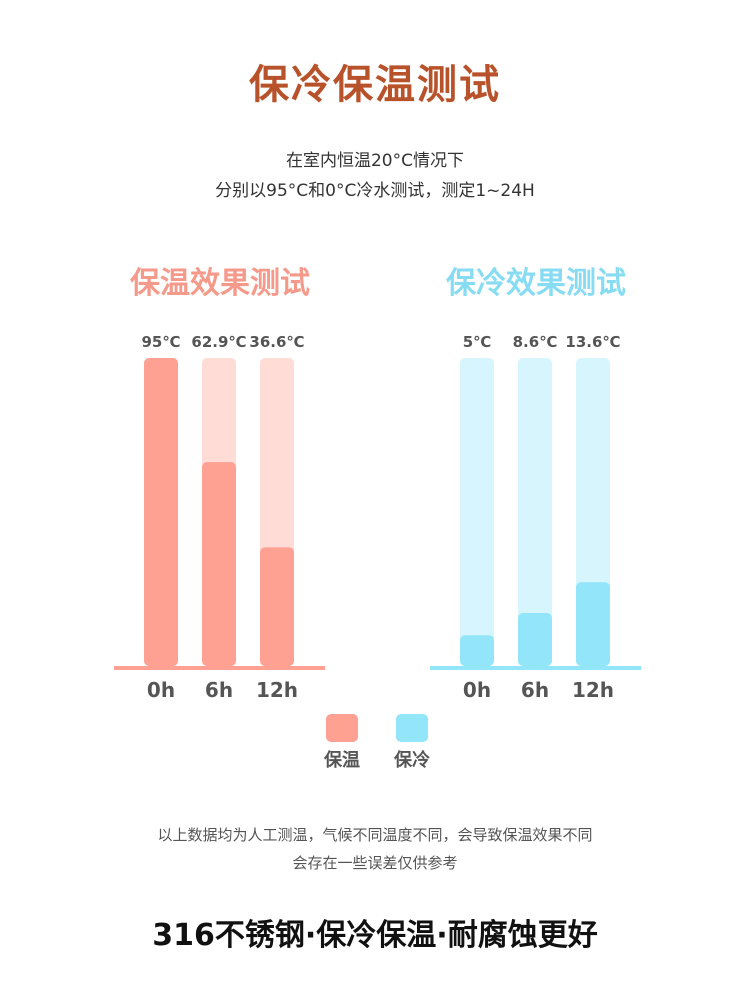 This screenshot has width=750, height=1000. What do you see at coordinates (412, 760) in the screenshot?
I see `legend-label-cold: 保冷` at bounding box center [412, 760].